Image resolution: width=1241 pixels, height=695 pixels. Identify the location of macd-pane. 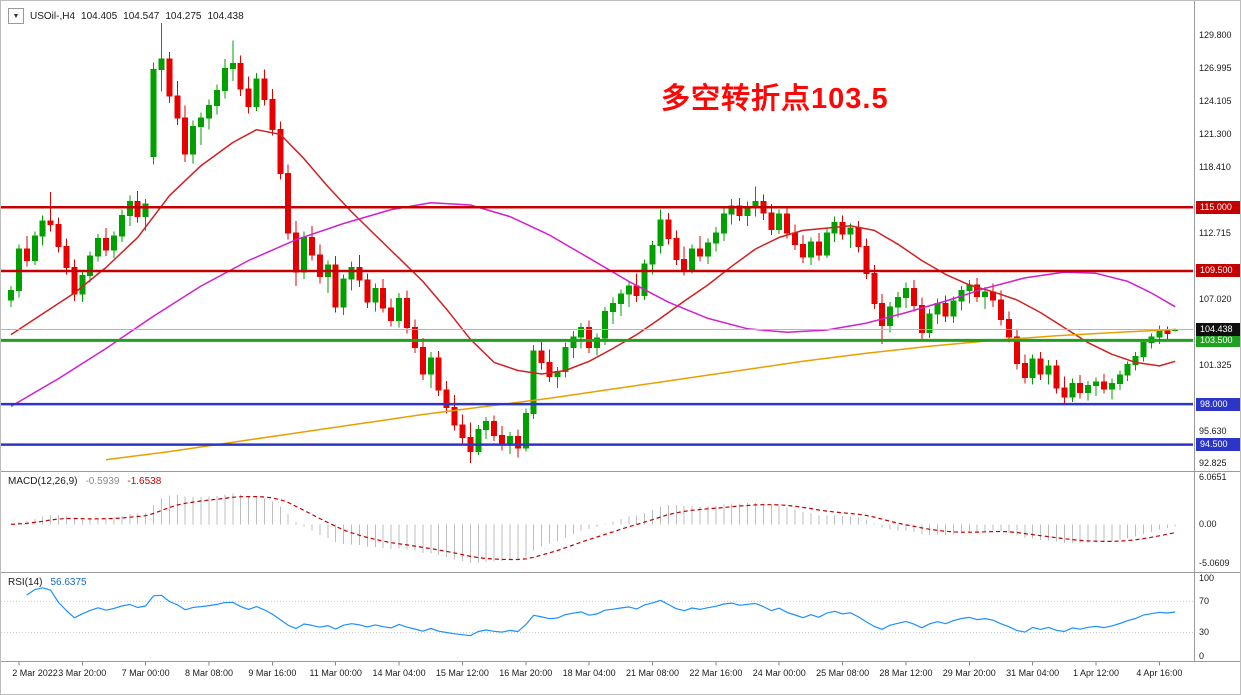
(597, 521).